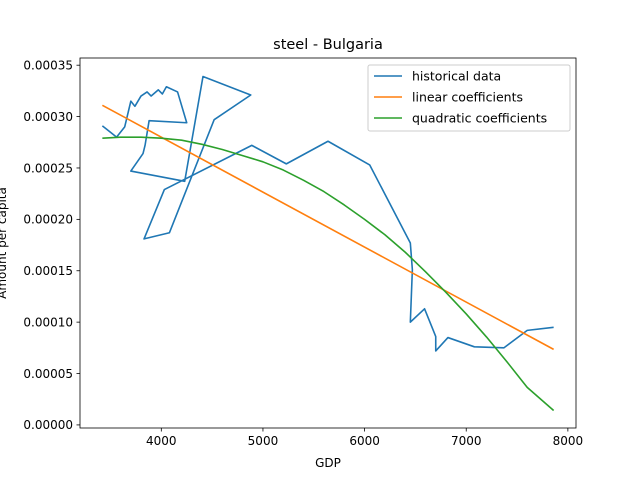 The image size is (640, 480). What do you see at coordinates (48, 117) in the screenshot?
I see `y-tick-label: 0.00030` at bounding box center [48, 117].